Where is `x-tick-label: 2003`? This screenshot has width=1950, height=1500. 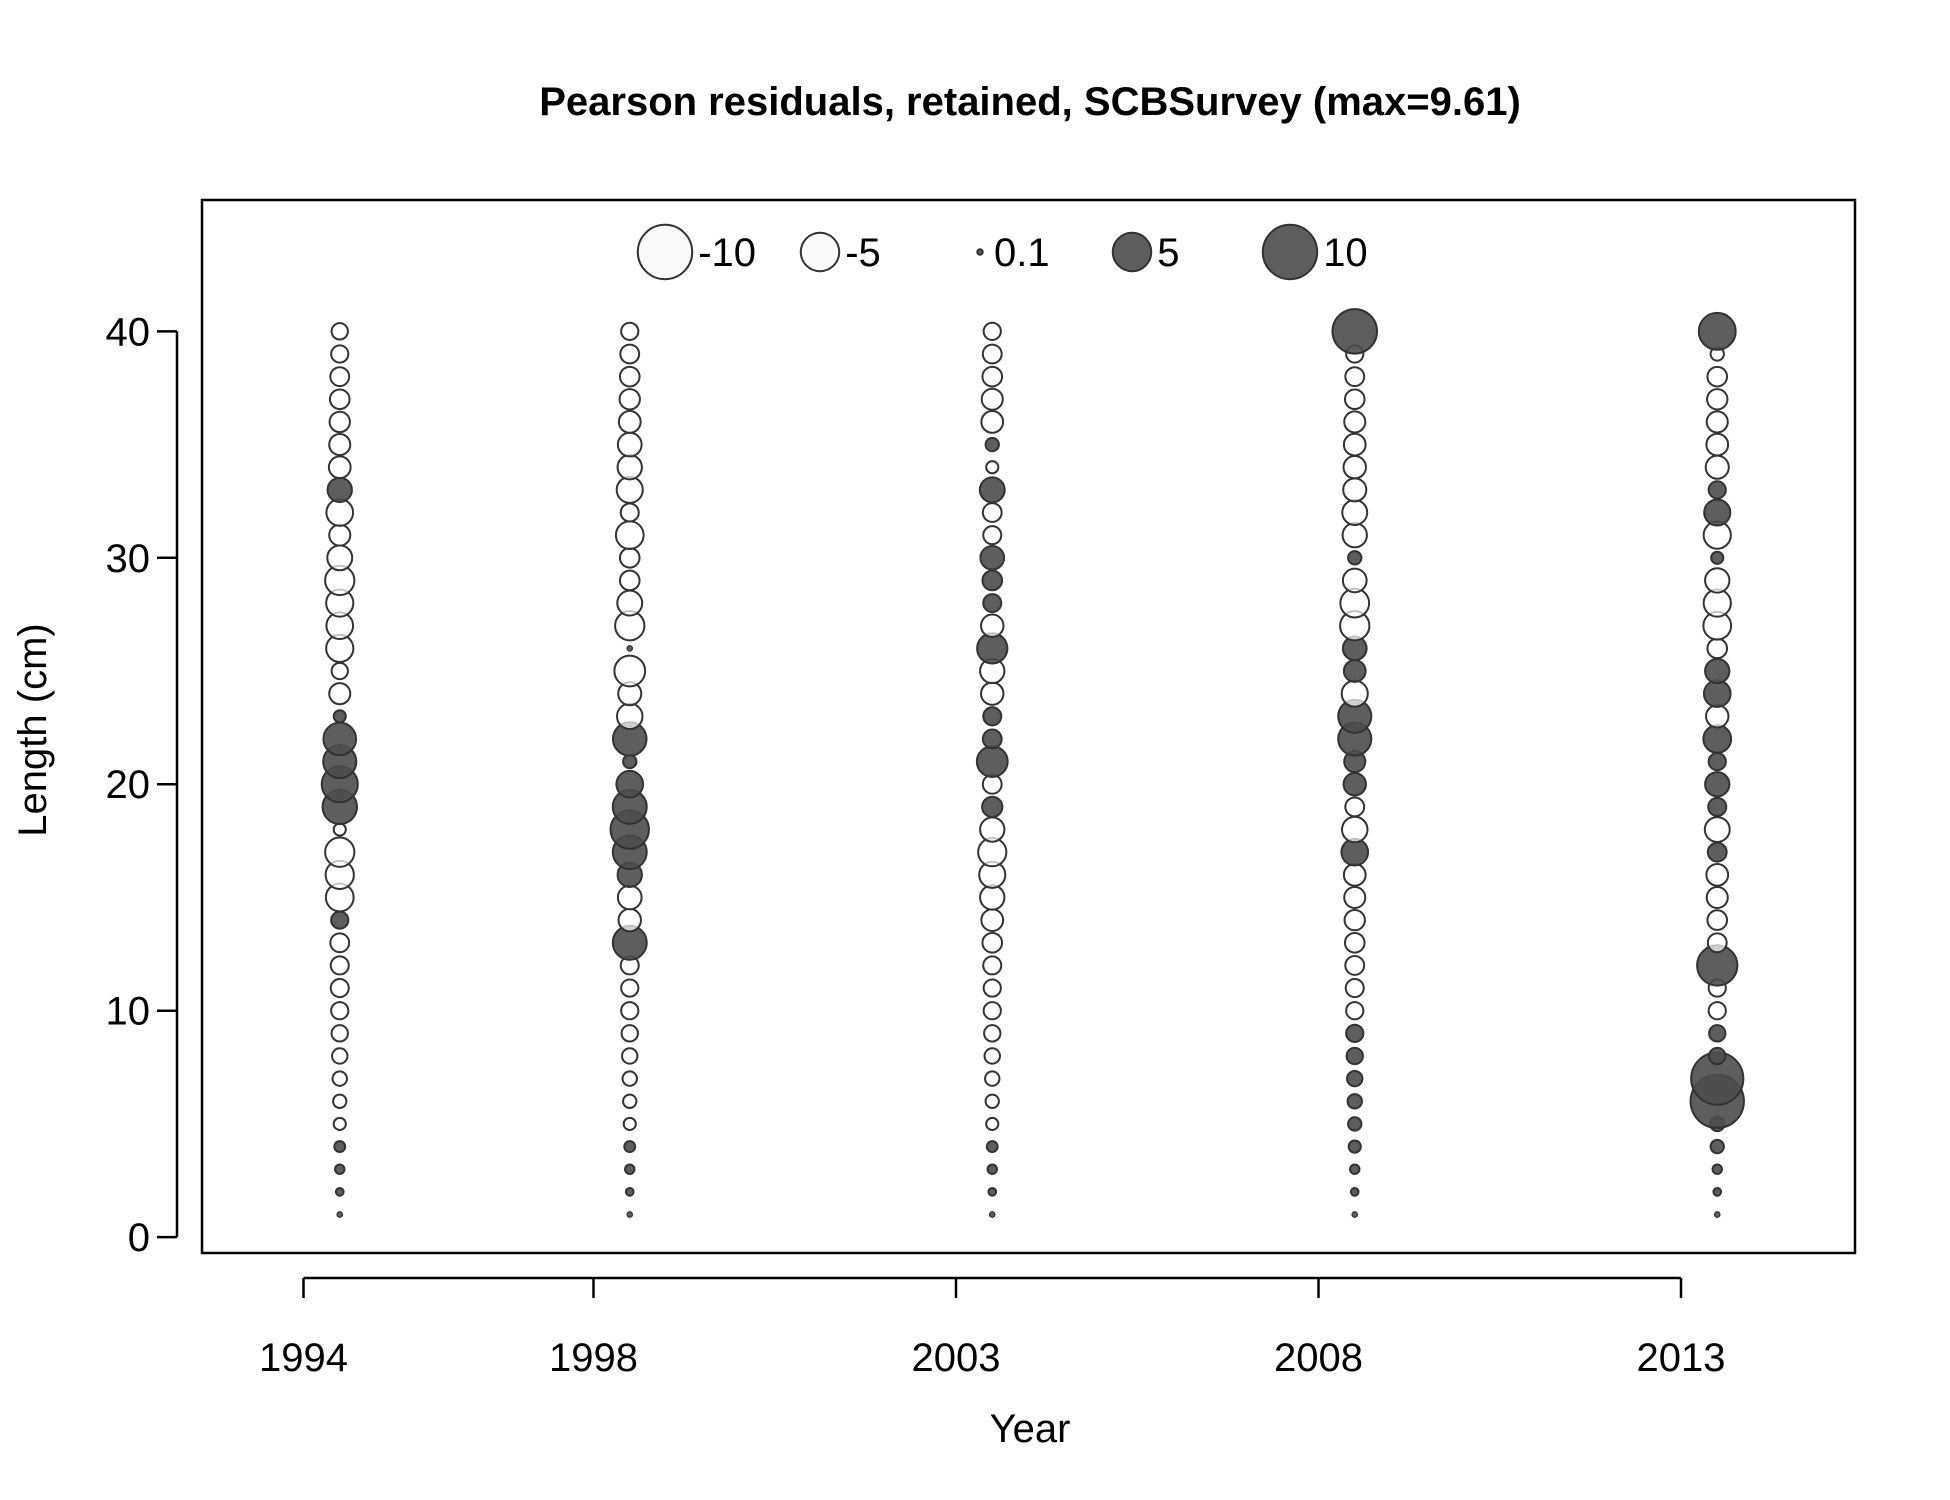
x-tick-label: 2003 is located at coordinates (956, 1358).